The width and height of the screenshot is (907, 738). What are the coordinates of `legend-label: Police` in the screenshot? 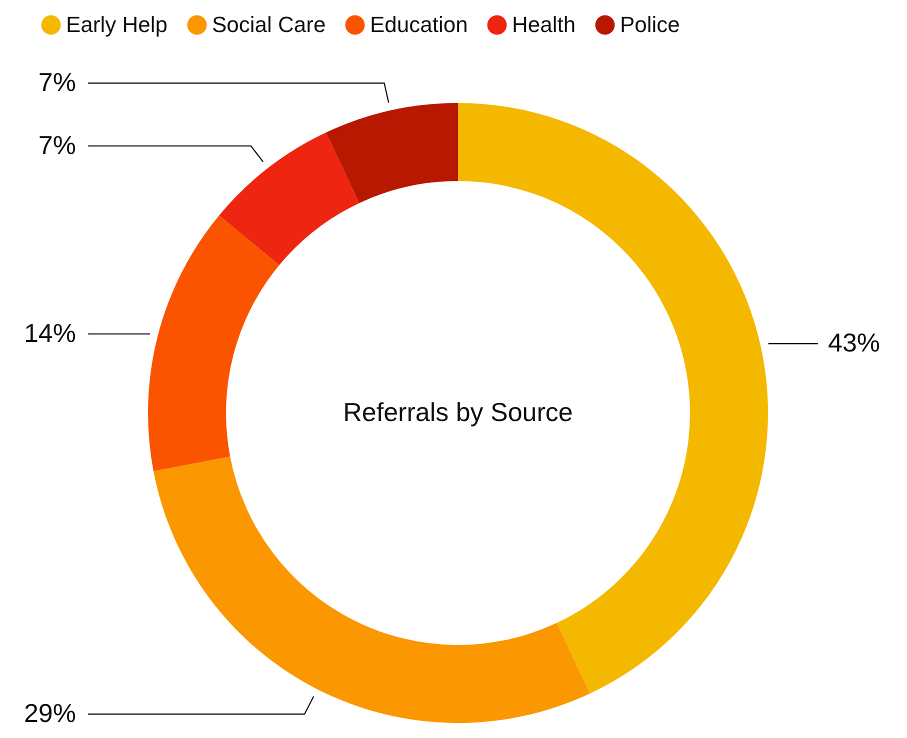 It's located at (650, 24).